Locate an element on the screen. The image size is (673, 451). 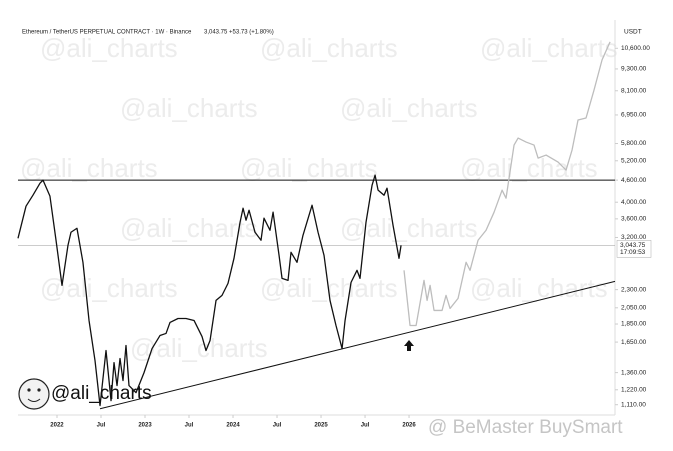
x-tick-label: 2024 is located at coordinates (233, 426).